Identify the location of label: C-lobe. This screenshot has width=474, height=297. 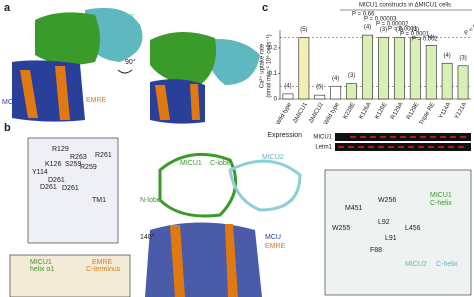
(220, 163).